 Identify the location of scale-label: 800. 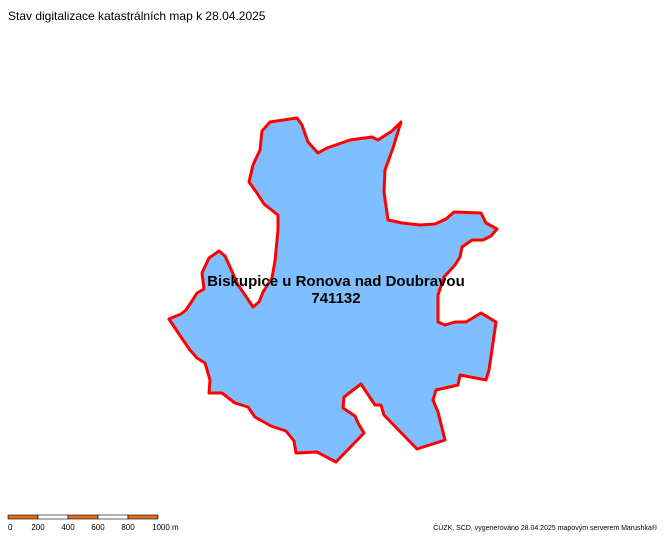
(128, 527).